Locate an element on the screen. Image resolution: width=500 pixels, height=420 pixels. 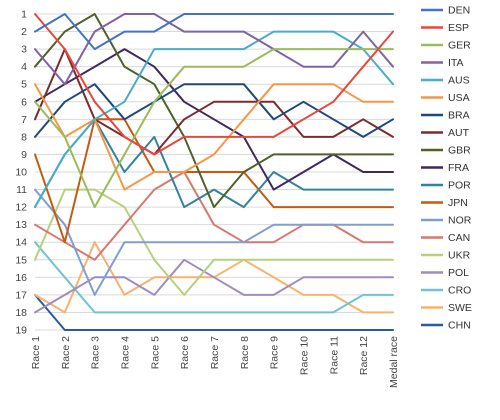
legend-label: GBR is located at coordinates (459, 151).